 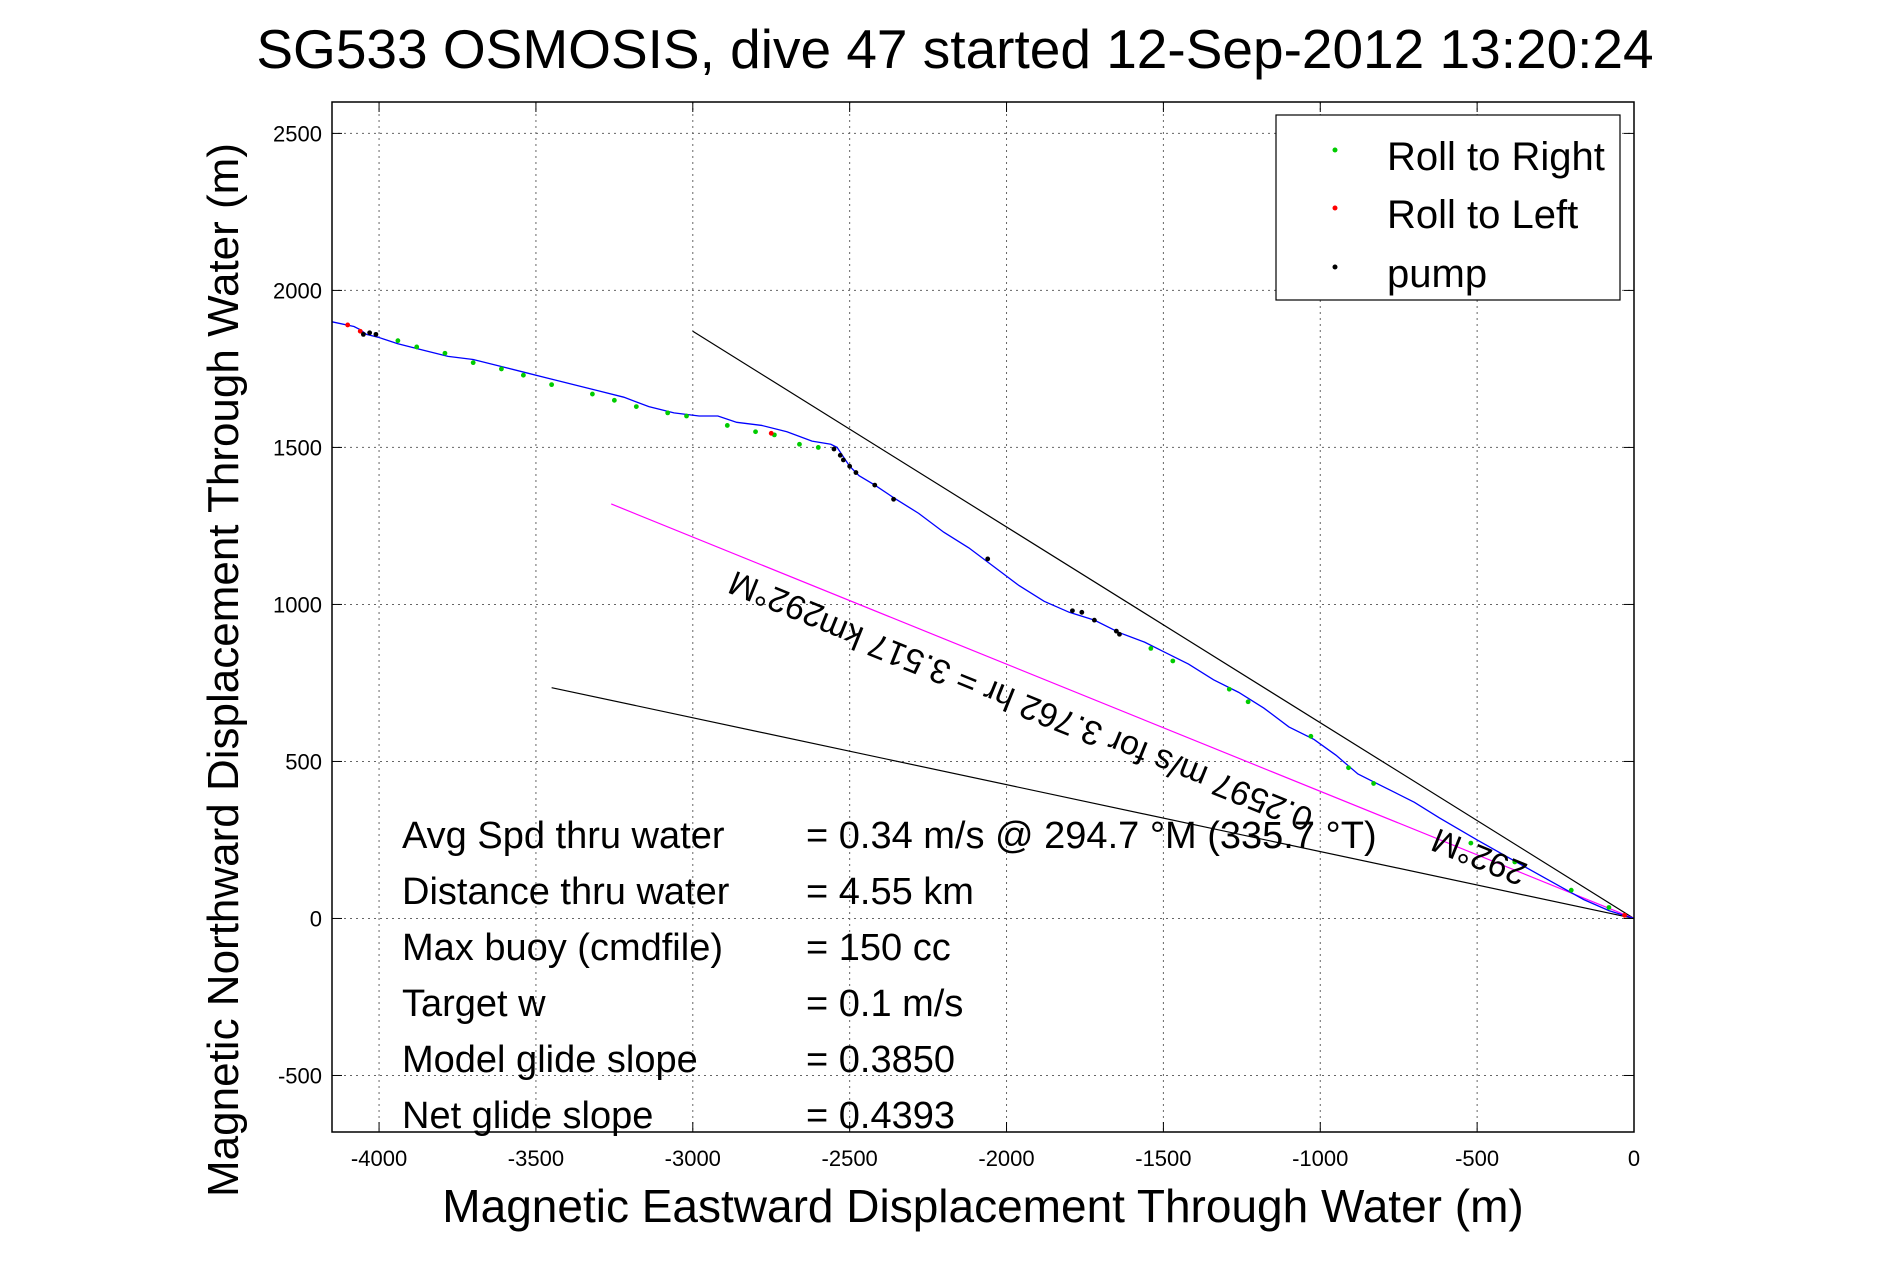 What do you see at coordinates (303, 761) in the screenshot?
I see `y-tick-label: 500` at bounding box center [303, 761].